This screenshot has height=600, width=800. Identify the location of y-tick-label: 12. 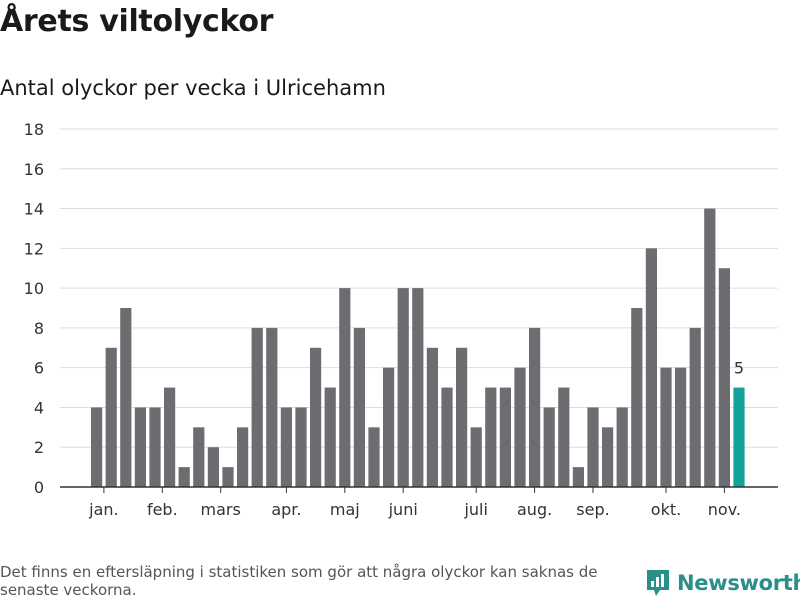
(34, 248).